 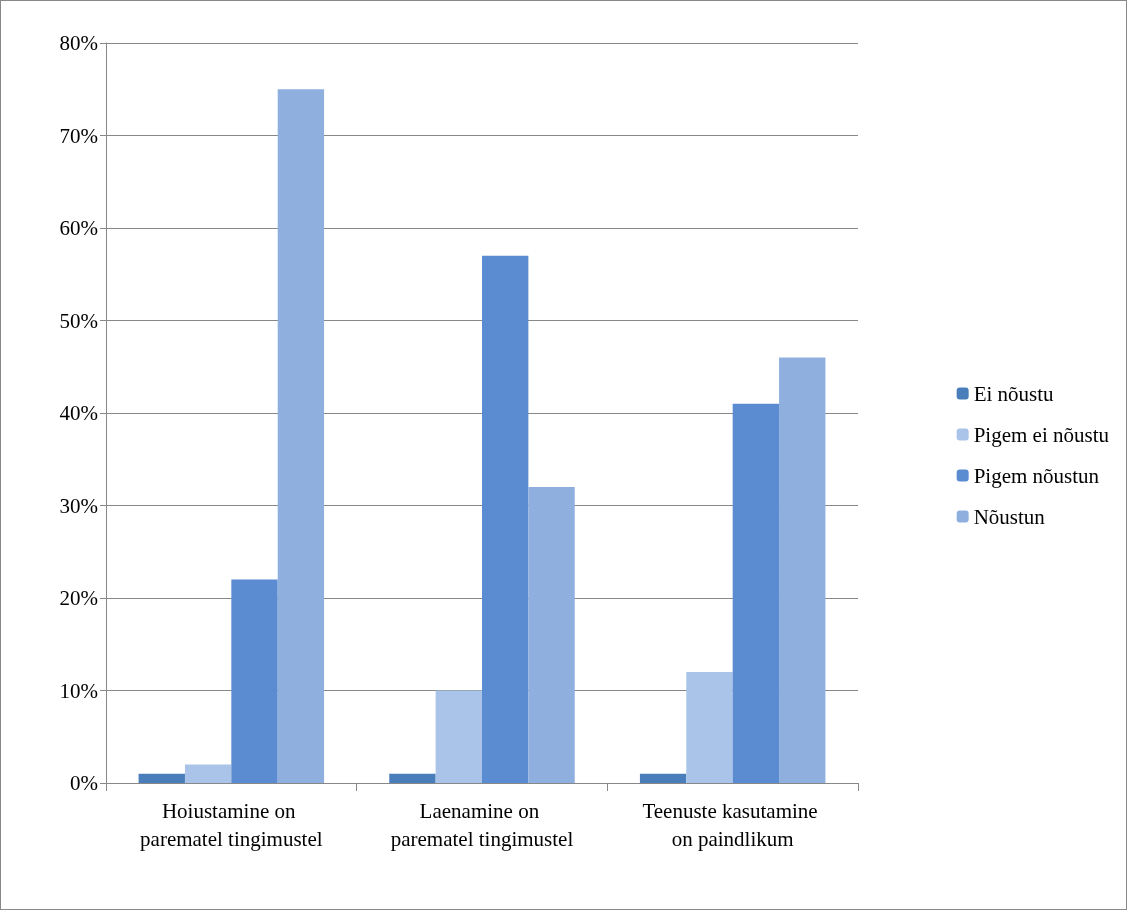 I want to click on y-tick-label: 80%, so click(x=78, y=43).